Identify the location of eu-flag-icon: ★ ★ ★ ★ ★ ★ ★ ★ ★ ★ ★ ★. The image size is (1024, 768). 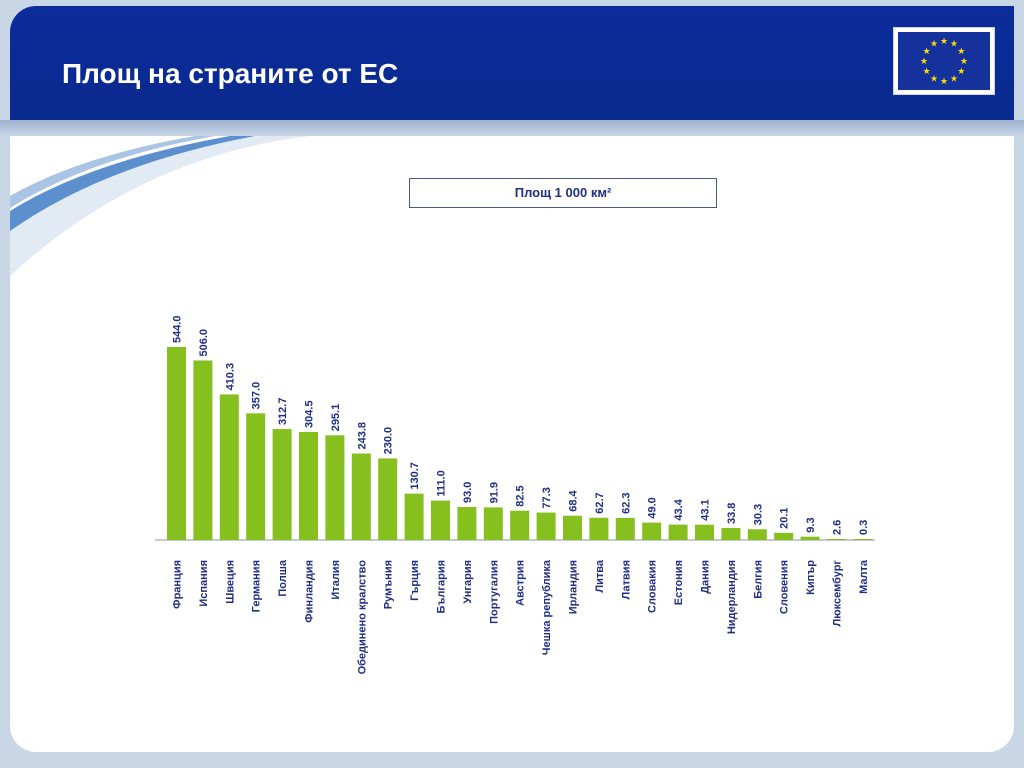
(944, 61).